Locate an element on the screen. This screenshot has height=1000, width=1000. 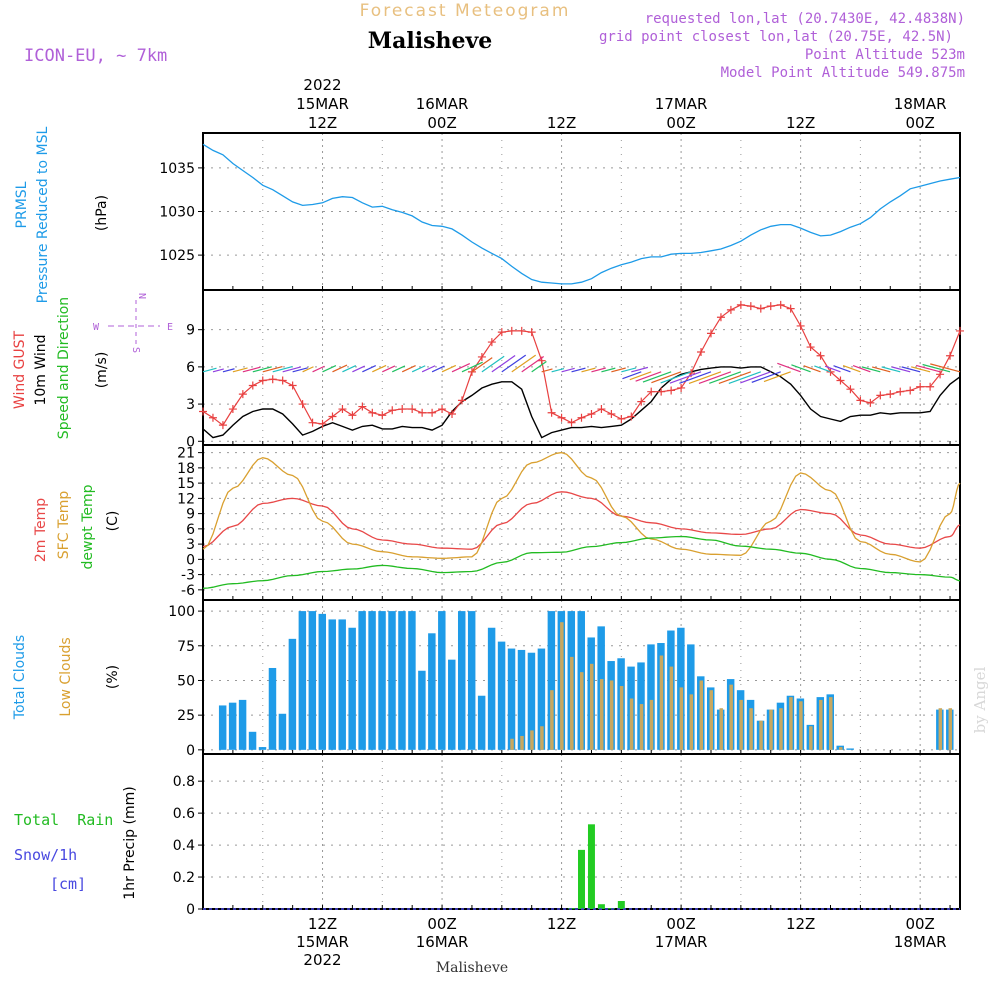
cloud-label-total: Total Clouds is located at coordinates (20, 677).